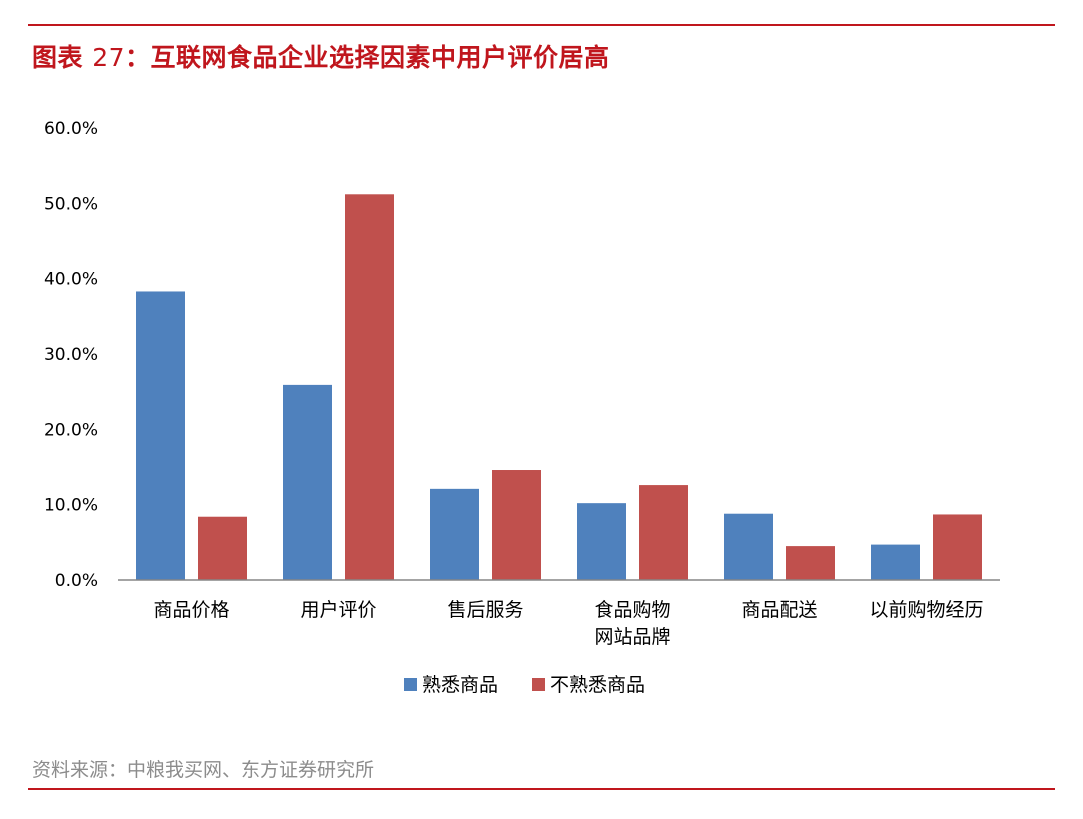  What do you see at coordinates (367, 57) in the screenshot?
I see `title-text: ：互联网食品企业选择因素中用户评价居高` at bounding box center [367, 57].